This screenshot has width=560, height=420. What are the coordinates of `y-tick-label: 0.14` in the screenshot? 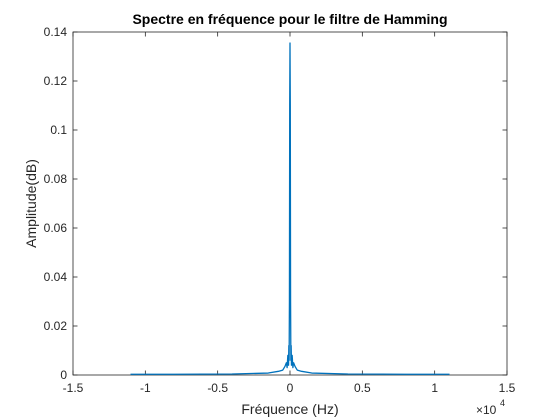 It's located at (56, 32).